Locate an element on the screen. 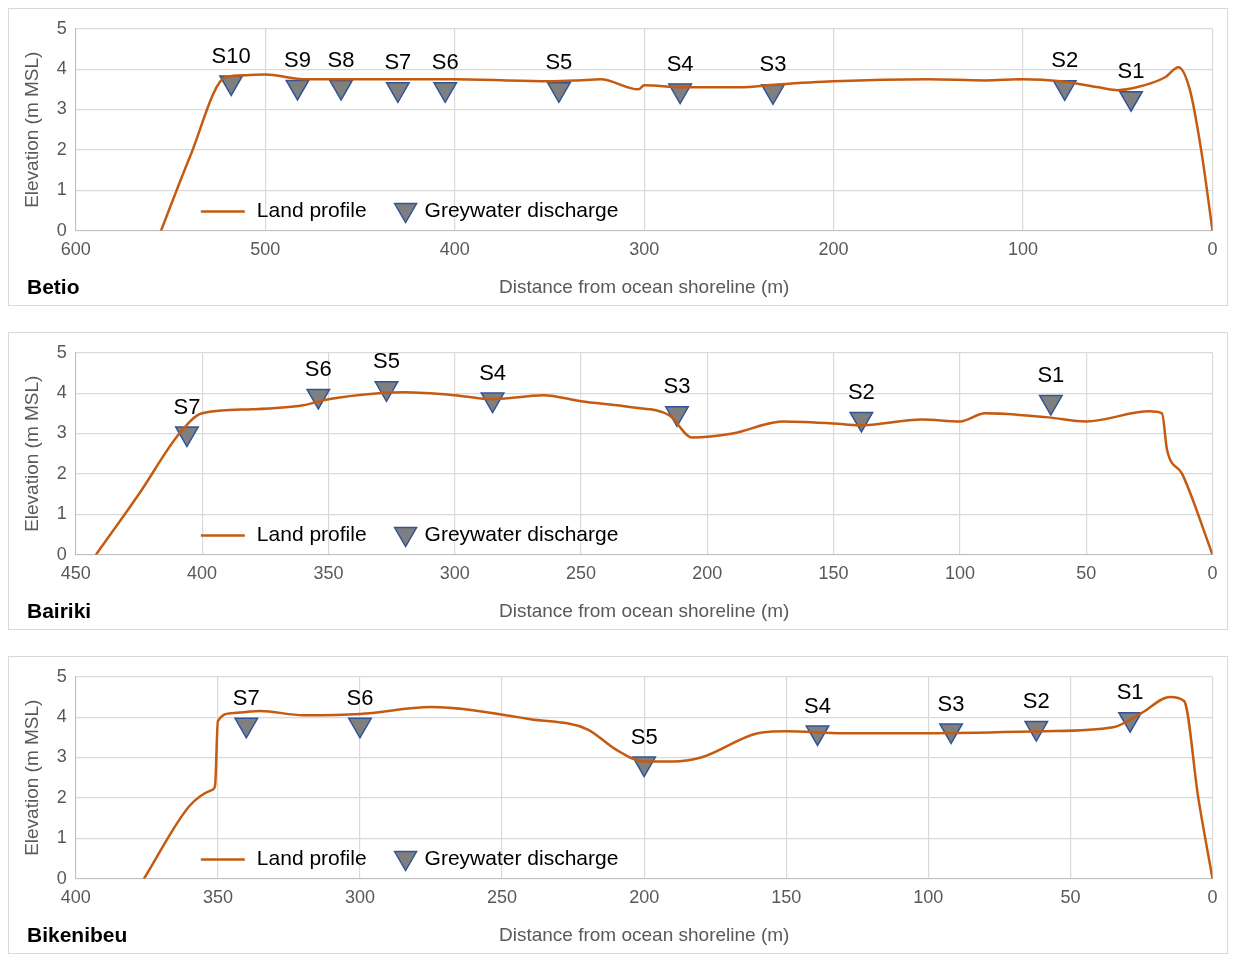  text: Betio is located at coordinates (53, 287).